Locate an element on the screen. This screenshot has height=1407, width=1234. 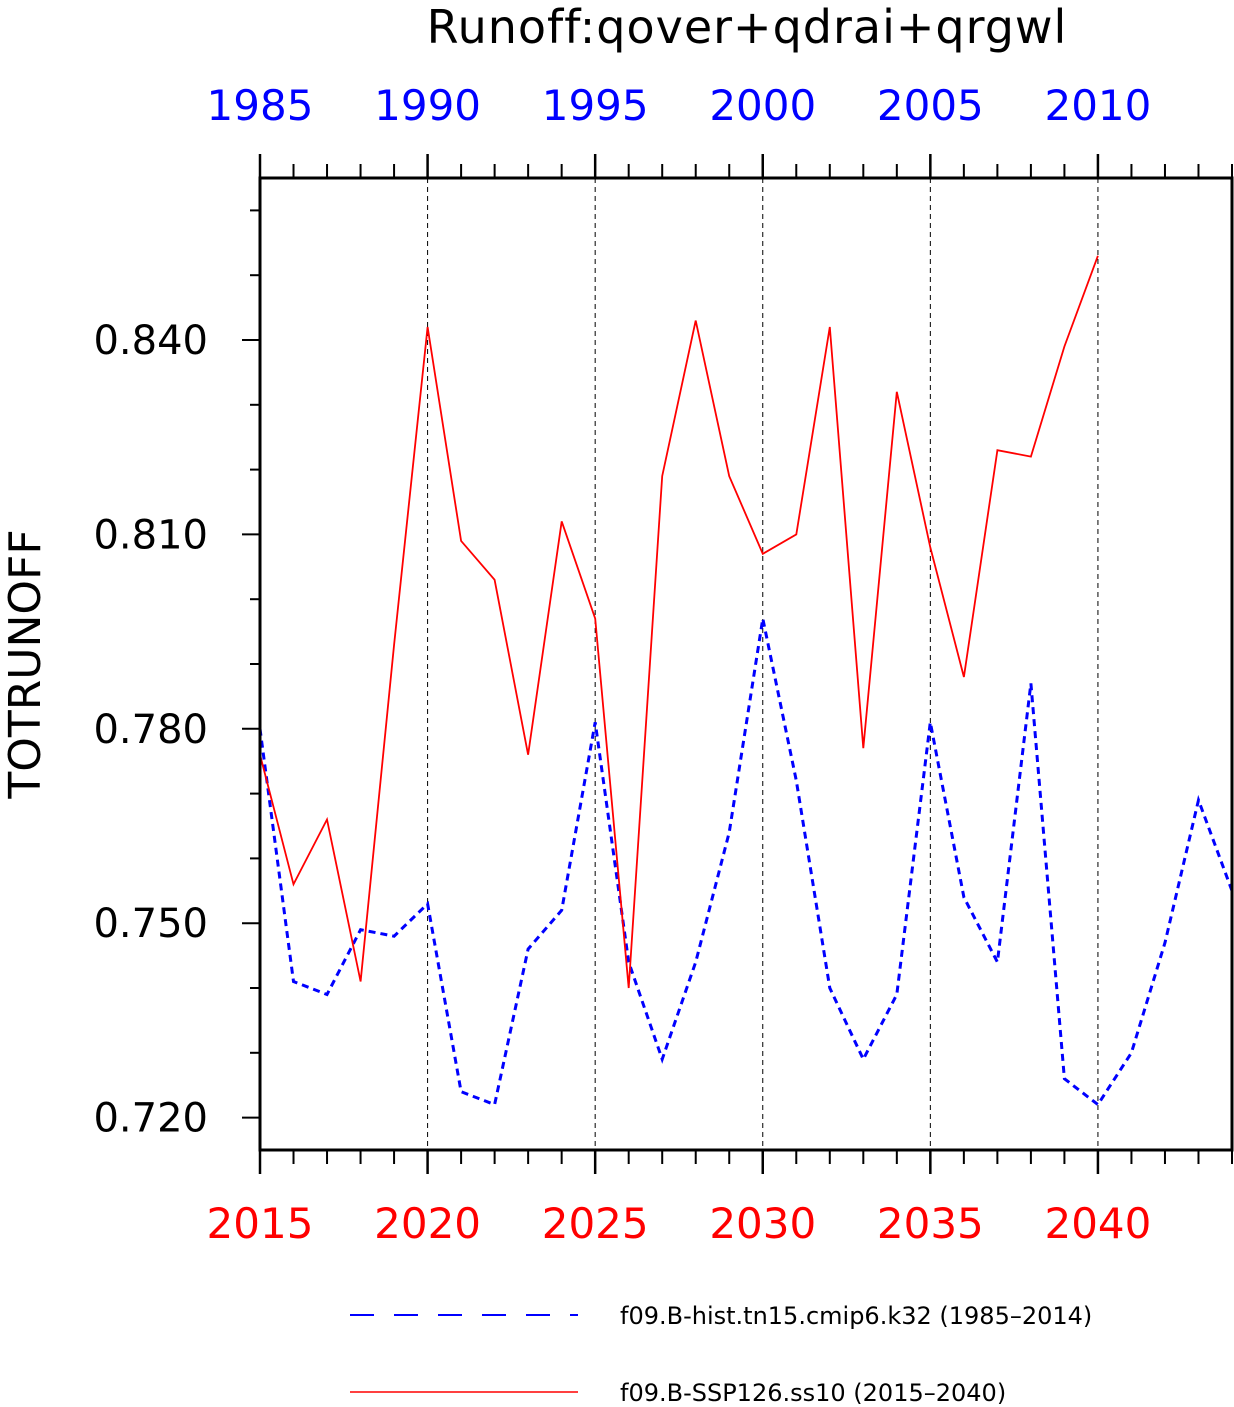
x-tick-label-bottom: 2030 is located at coordinates (762, 1223).